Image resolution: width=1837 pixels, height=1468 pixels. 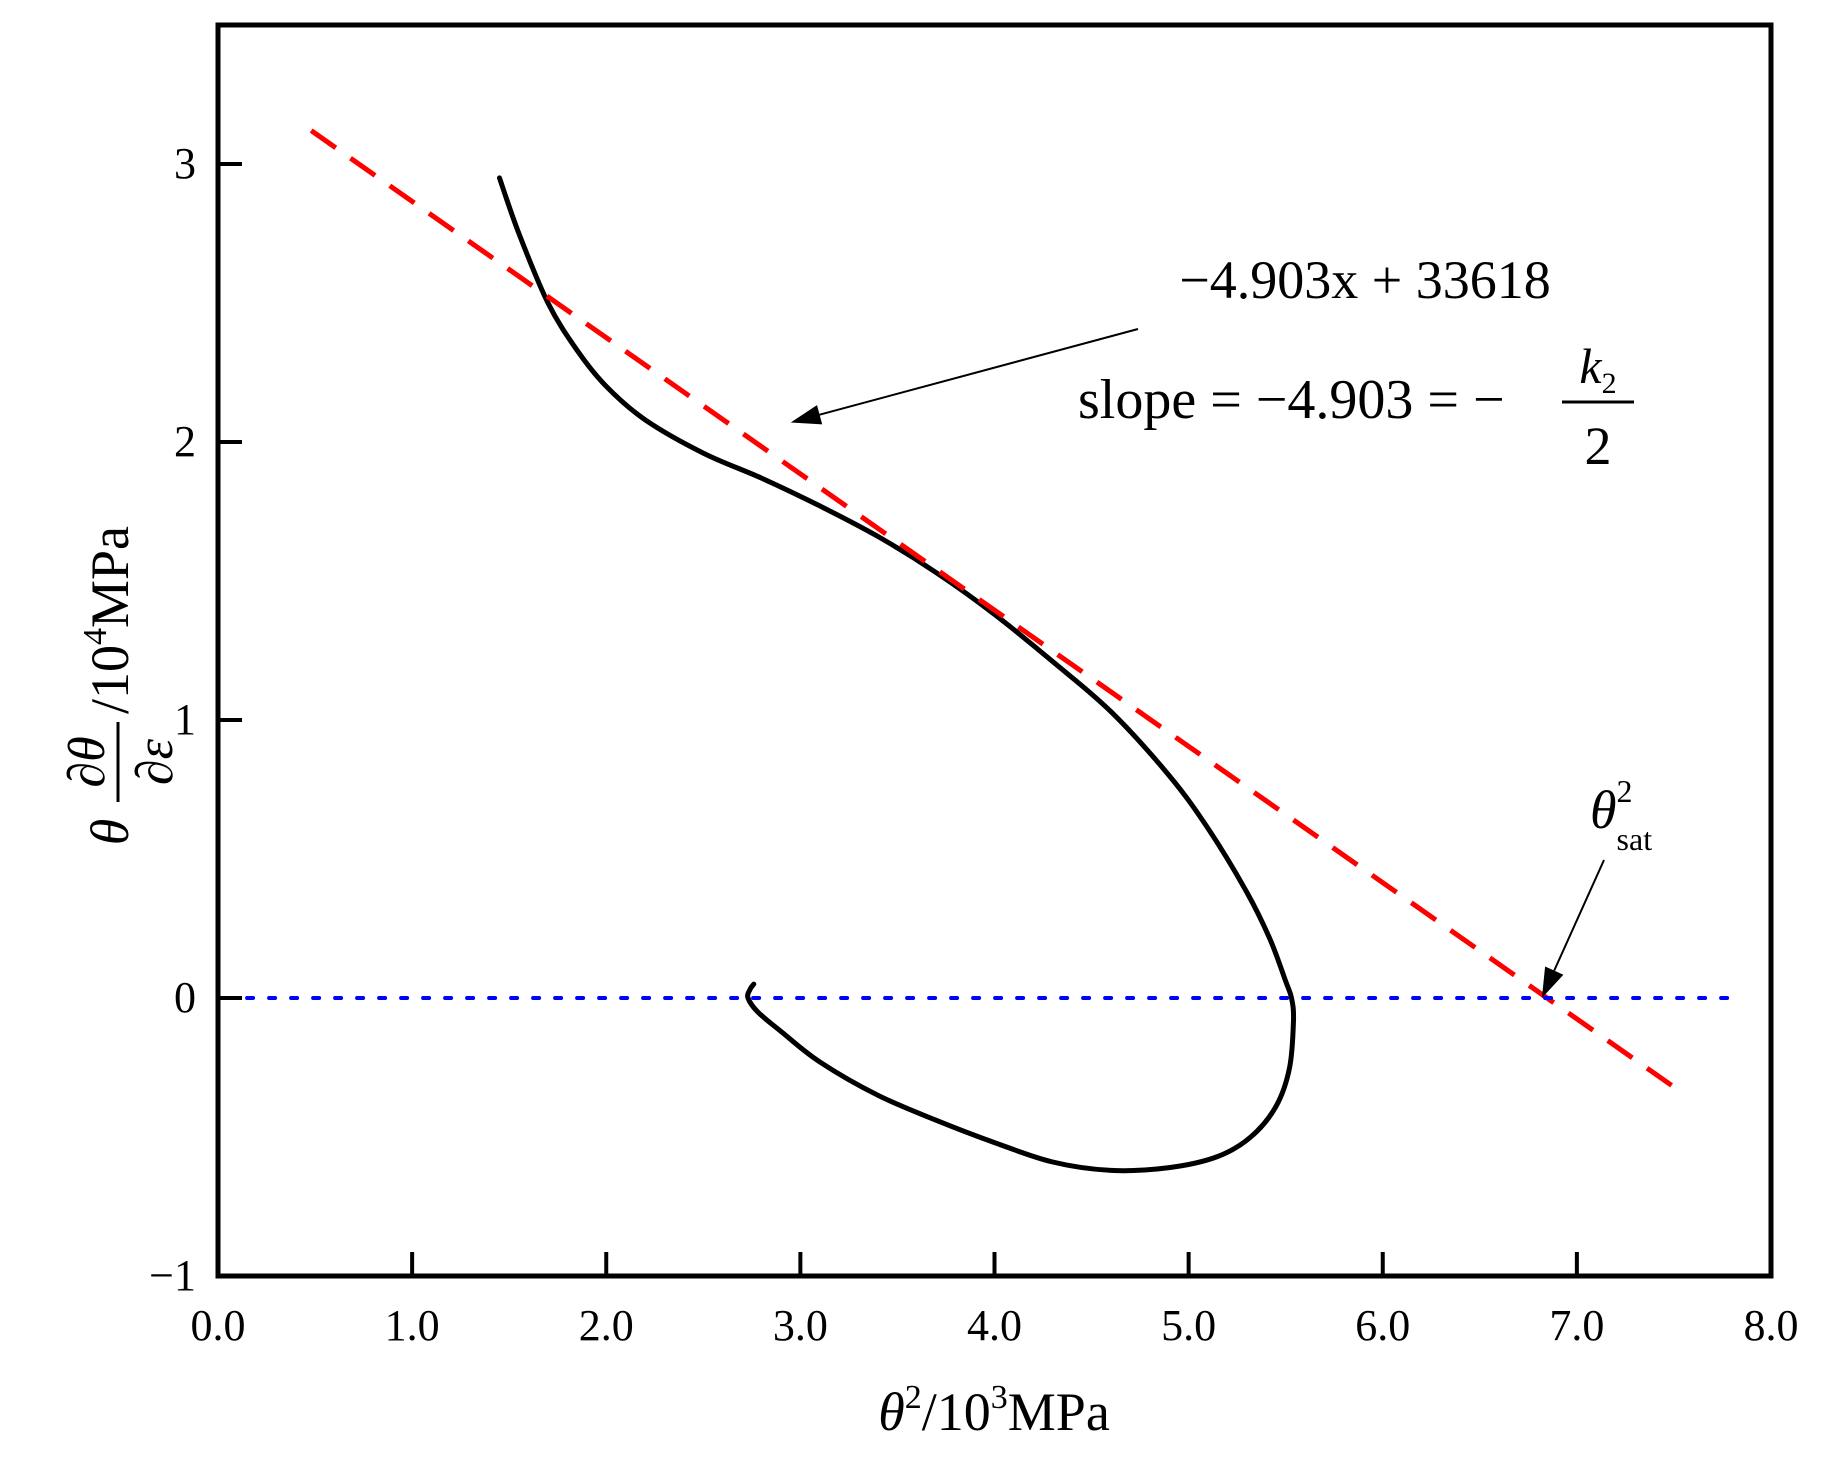 I want to click on fit-arrow-line, so click(x=979, y=372).